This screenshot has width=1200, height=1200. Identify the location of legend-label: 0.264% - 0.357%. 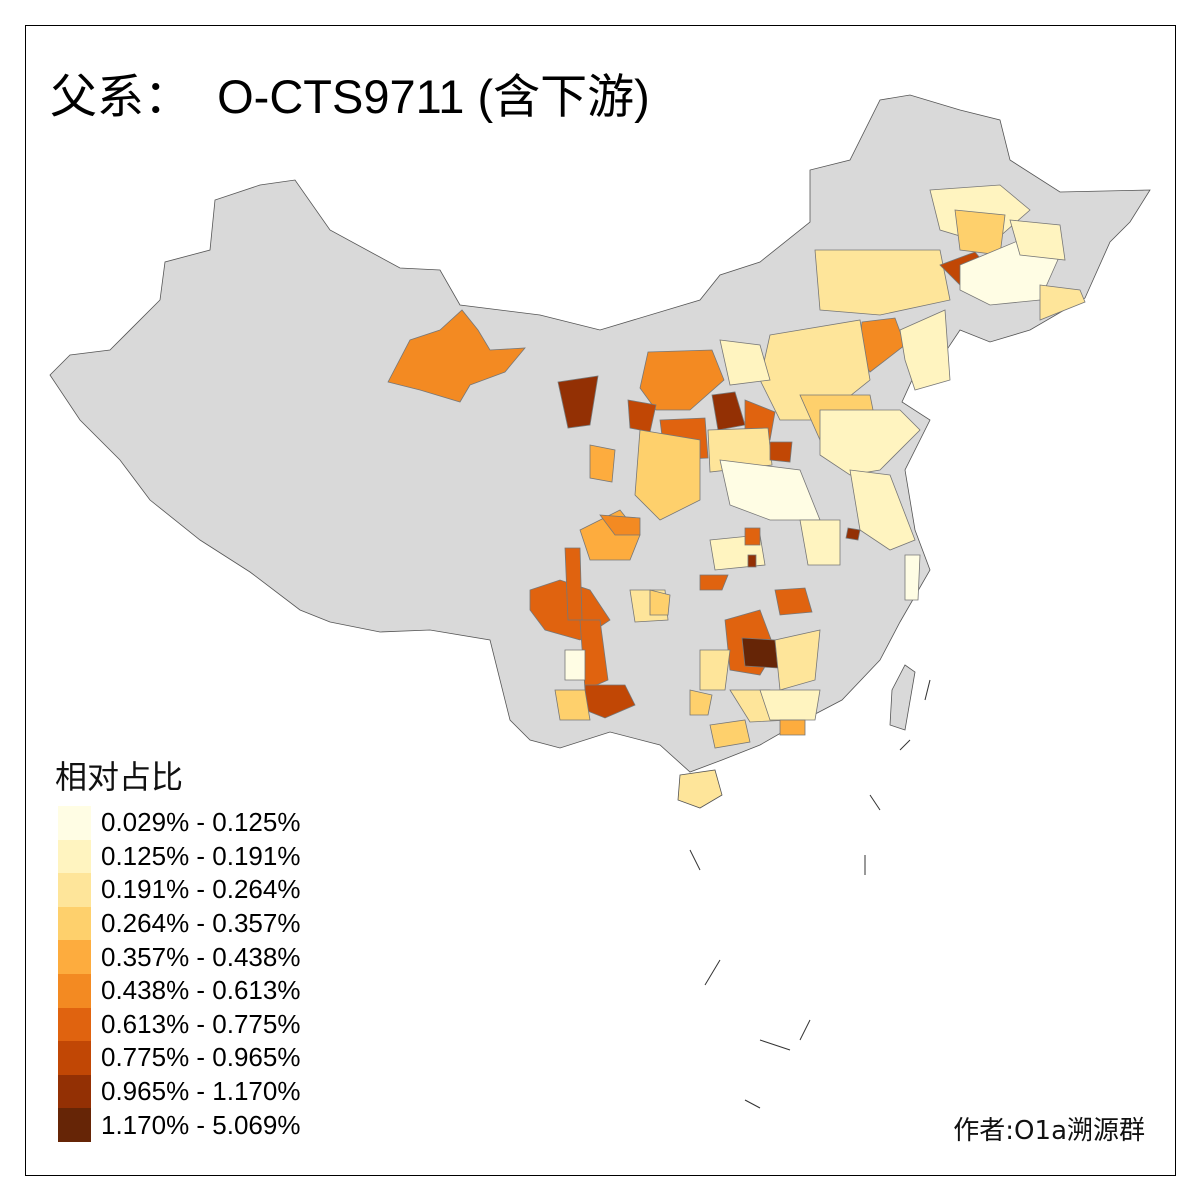
(201, 923).